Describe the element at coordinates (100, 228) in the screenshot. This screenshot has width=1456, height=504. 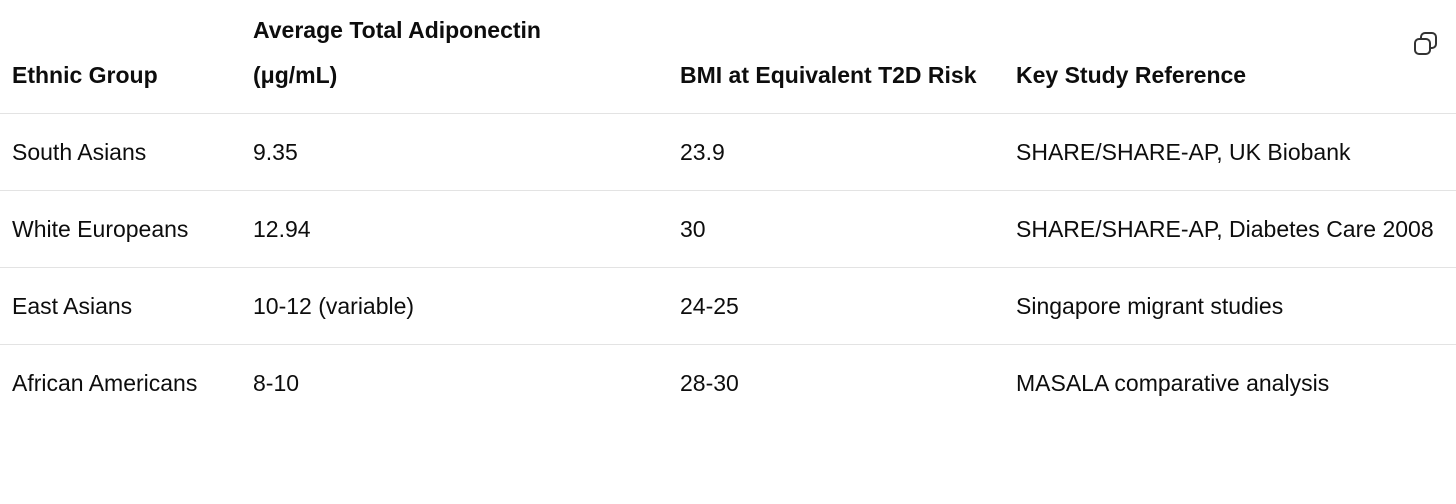
I see `cell-text: White Europeans` at that location.